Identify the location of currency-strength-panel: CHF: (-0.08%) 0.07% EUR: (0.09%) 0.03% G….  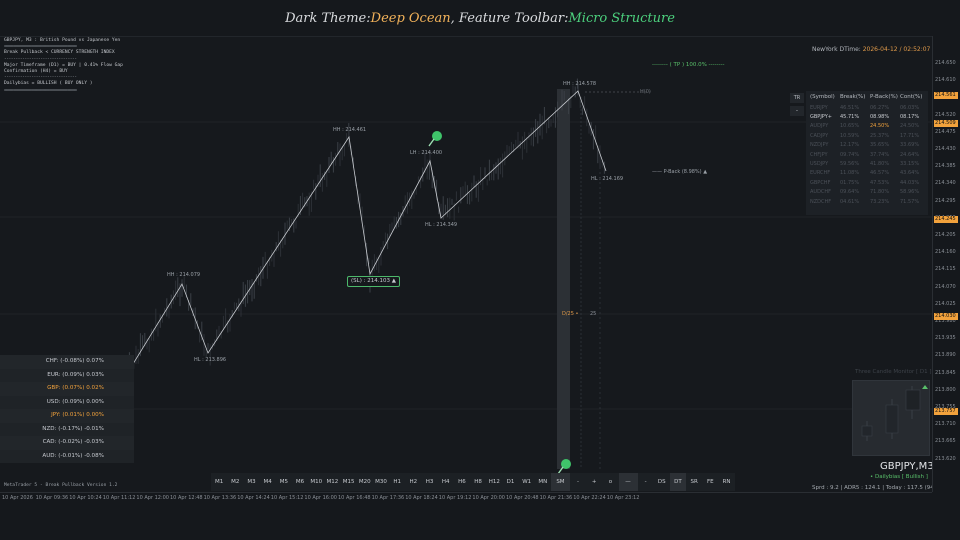
(67, 409).